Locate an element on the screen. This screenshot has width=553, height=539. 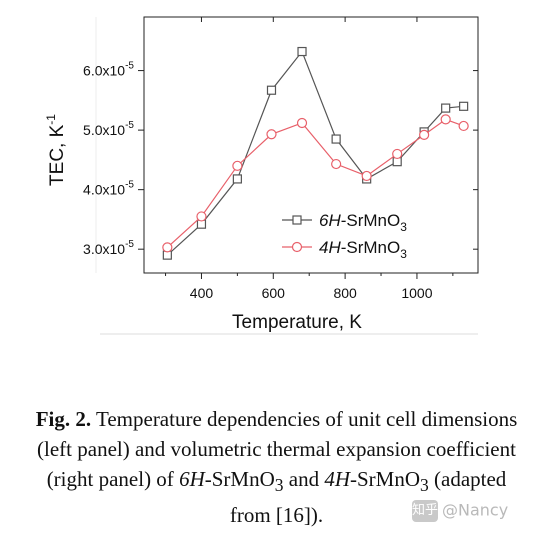
caption-species-2-sub: 3 is located at coordinates (424, 485).